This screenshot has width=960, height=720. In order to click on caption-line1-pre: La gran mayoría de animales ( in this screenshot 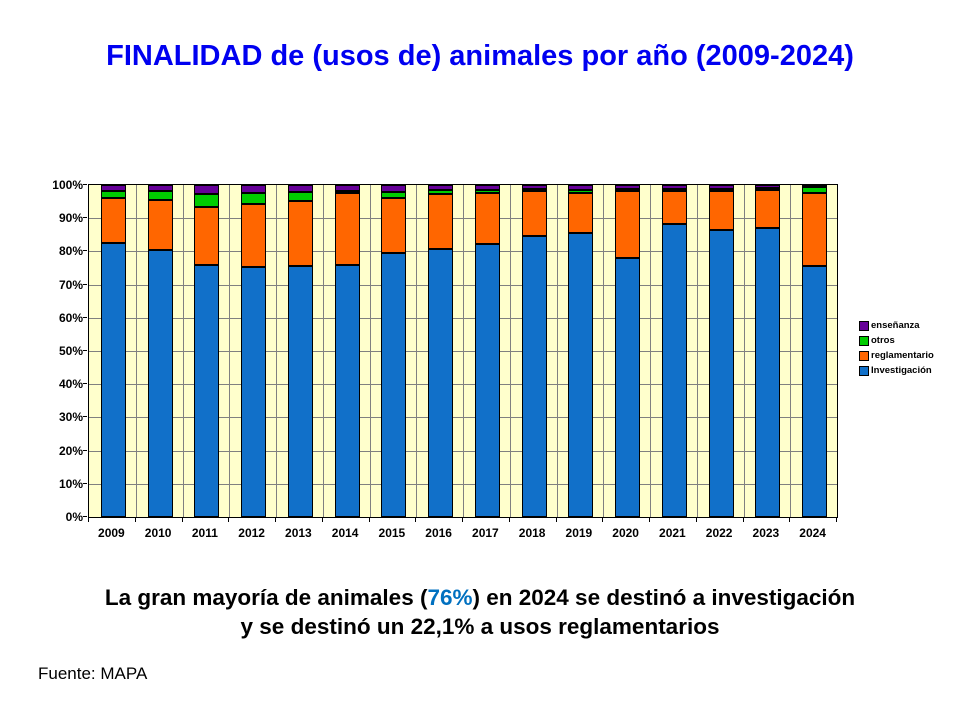, I will do `click(266, 597)`.